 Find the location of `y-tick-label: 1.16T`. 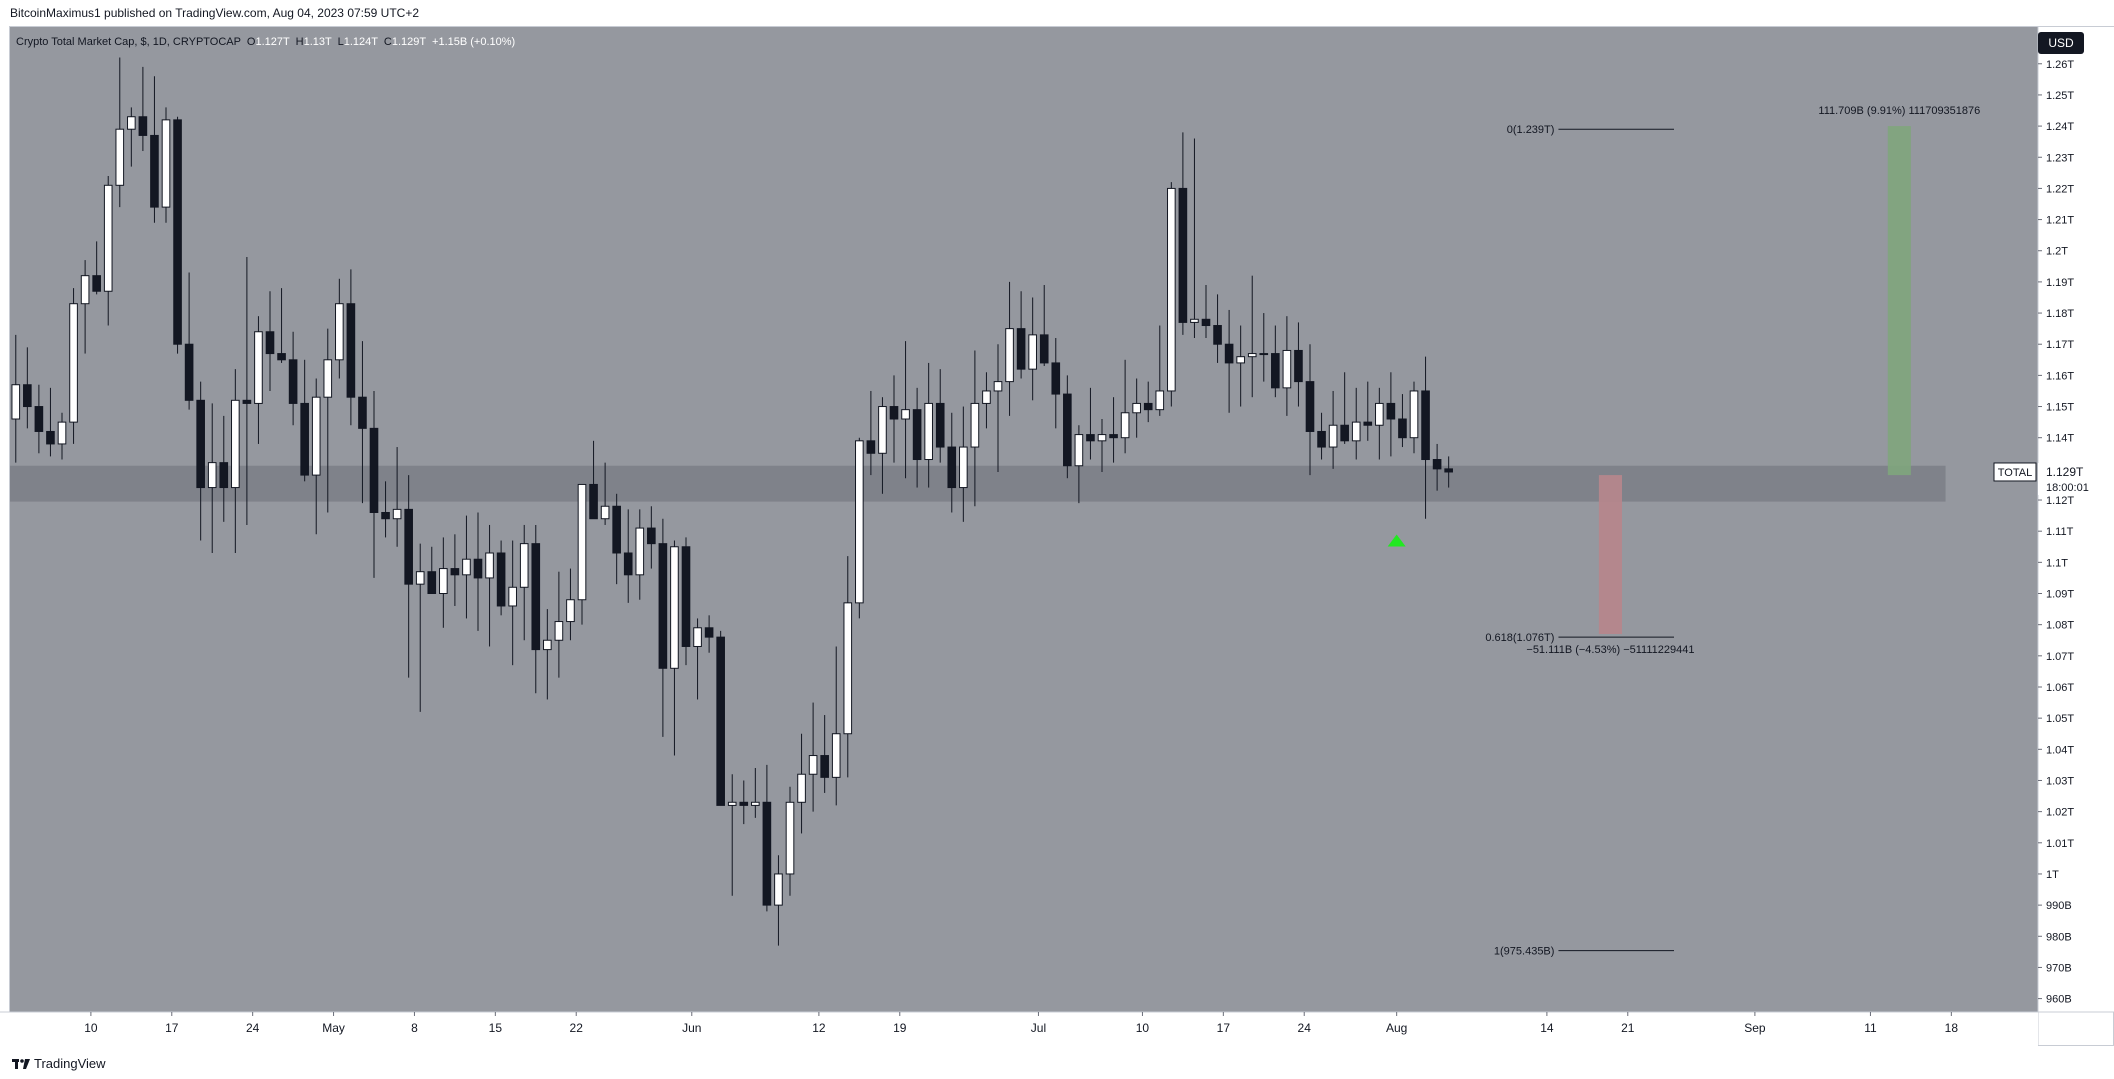

y-tick-label: 1.16T is located at coordinates (2060, 376).